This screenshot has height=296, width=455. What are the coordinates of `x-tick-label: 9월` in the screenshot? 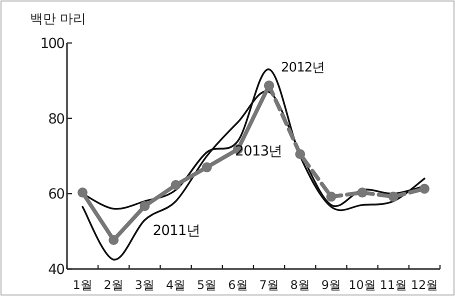 It's located at (331, 285).